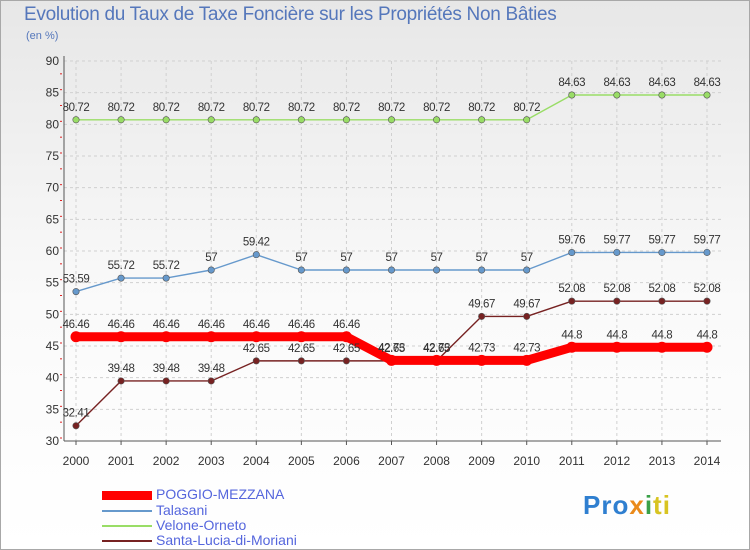 This screenshot has width=750, height=550. What do you see at coordinates (616, 289) in the screenshot?
I see `data-label-santa-lucia-di-moriani-2012: 52.08` at bounding box center [616, 289].